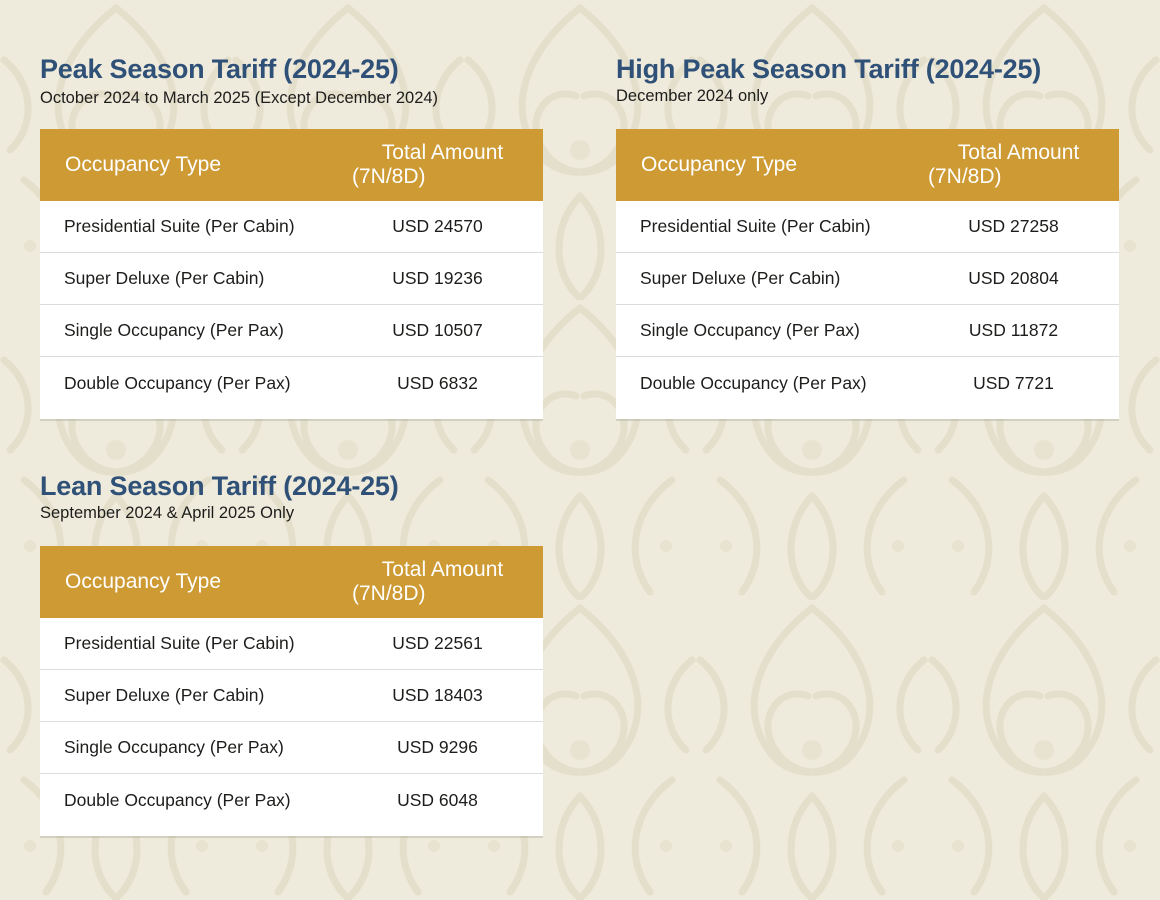 The width and height of the screenshot is (1160, 900). What do you see at coordinates (437, 643) in the screenshot?
I see `cell-total-amount: USD 22561` at bounding box center [437, 643].